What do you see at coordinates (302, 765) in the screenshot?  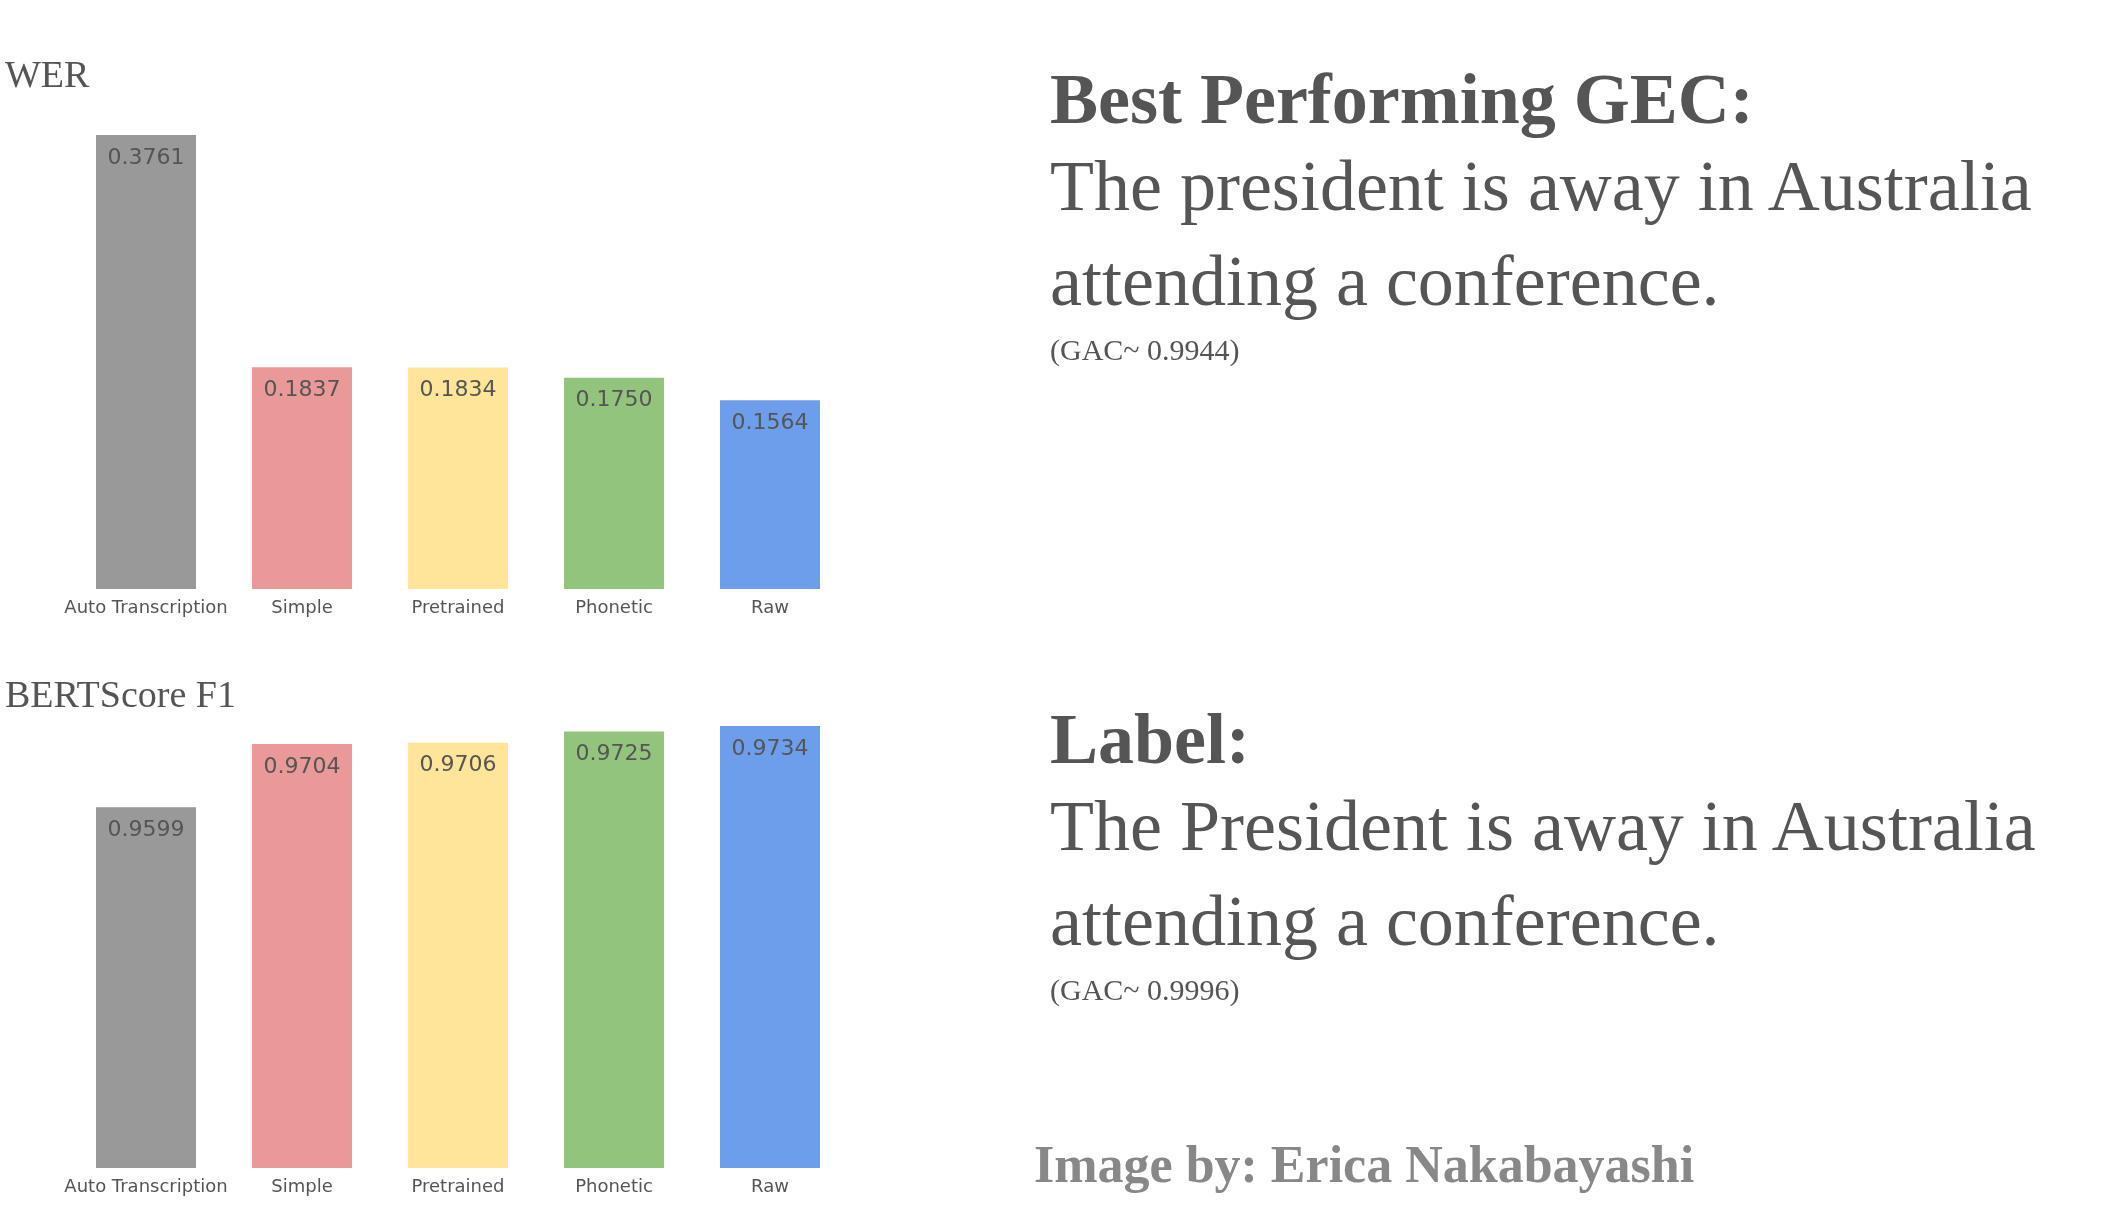 I see `data-label: 0.9704` at bounding box center [302, 765].